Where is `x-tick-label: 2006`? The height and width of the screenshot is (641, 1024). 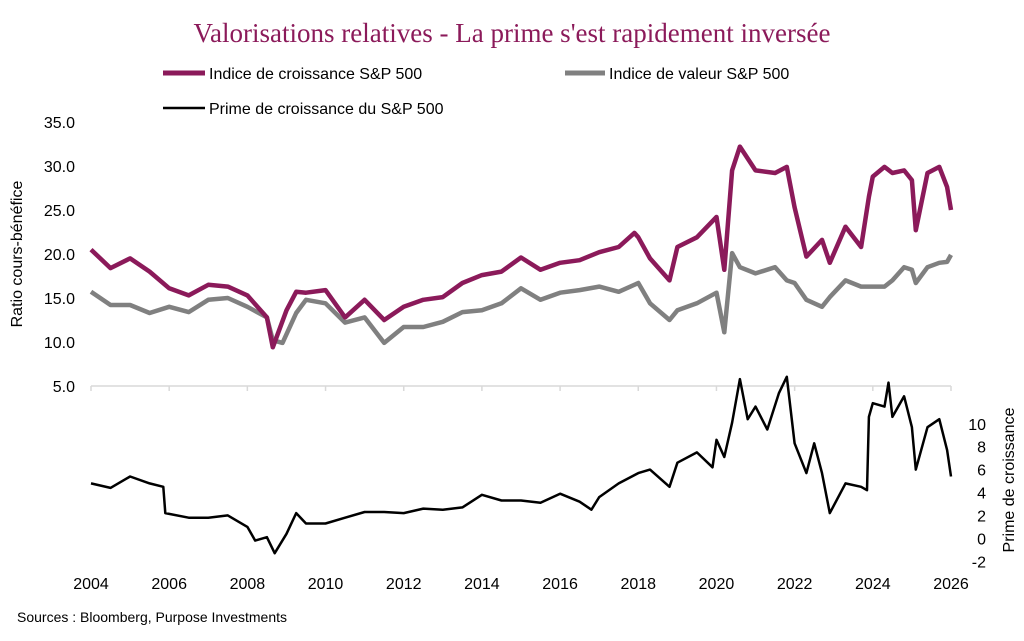
x-tick-label: 2006 is located at coordinates (169, 584).